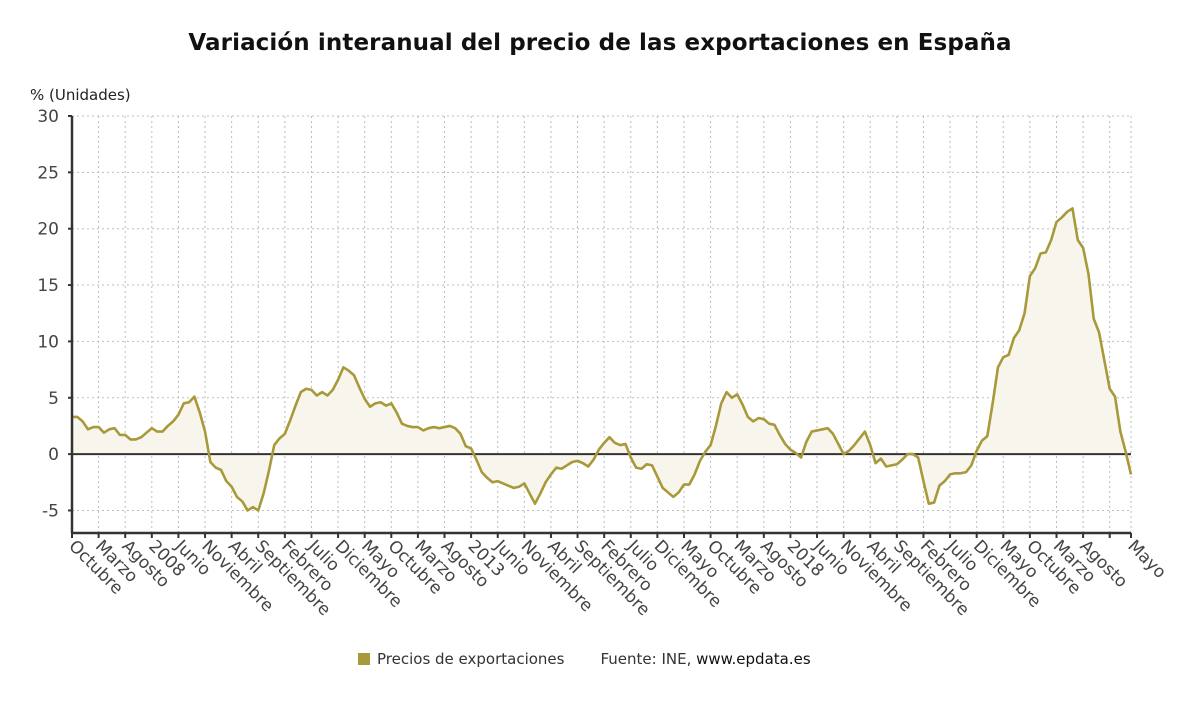 The width and height of the screenshot is (1200, 705). Describe the element at coordinates (471, 659) in the screenshot. I see `legend-series-label: Precios de exportaciones` at that location.